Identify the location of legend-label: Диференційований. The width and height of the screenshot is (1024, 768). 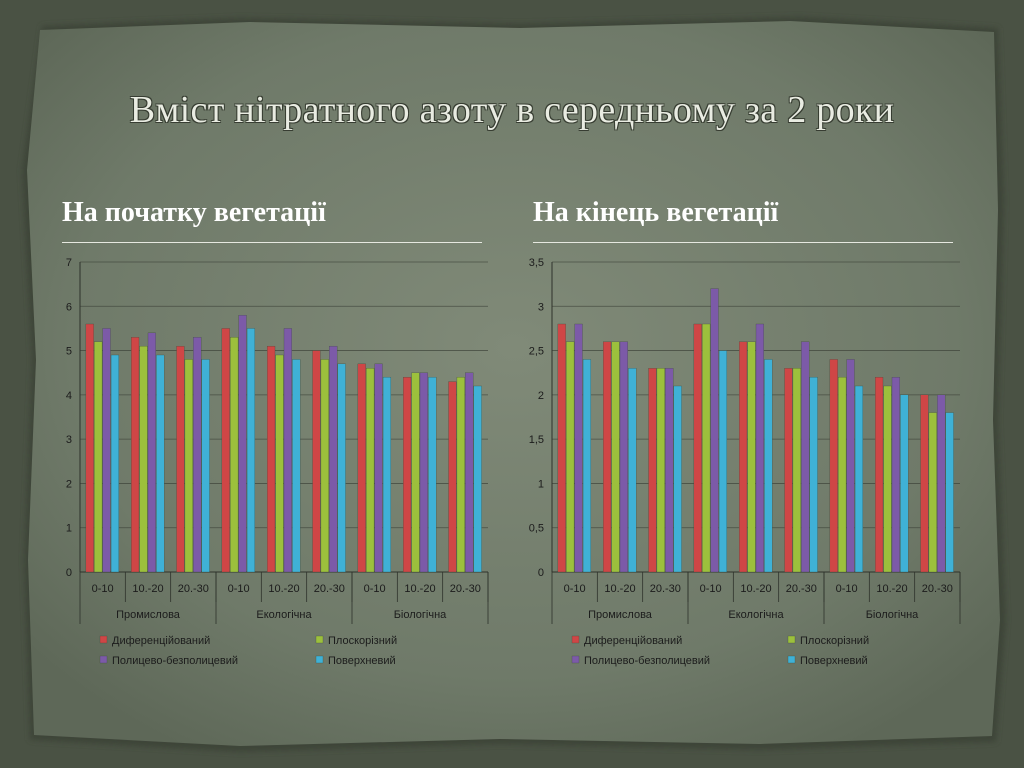
(161, 641).